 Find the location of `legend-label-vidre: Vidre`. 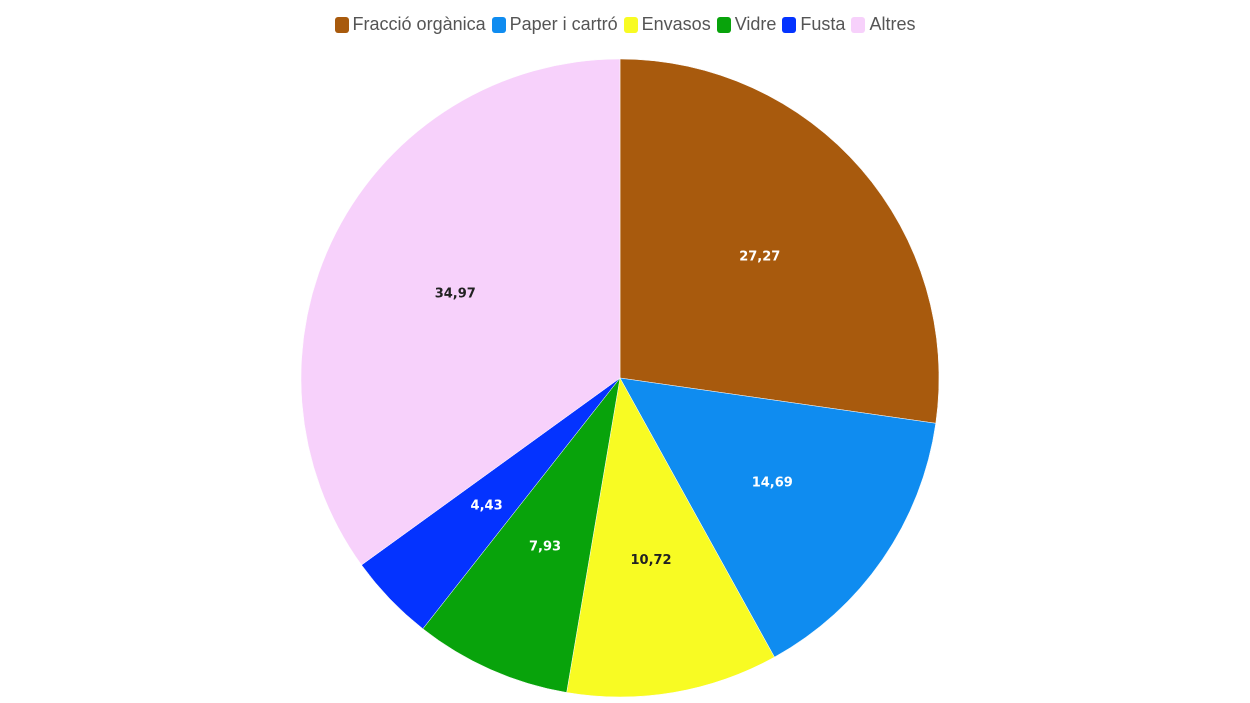

legend-label-vidre: Vidre is located at coordinates (755, 24).